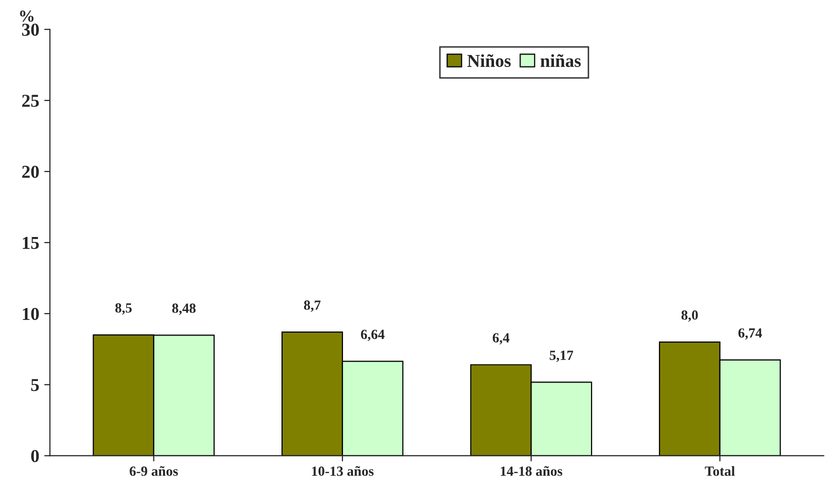 The image size is (832, 490). I want to click on y-tick-label: 15, so click(30, 242).